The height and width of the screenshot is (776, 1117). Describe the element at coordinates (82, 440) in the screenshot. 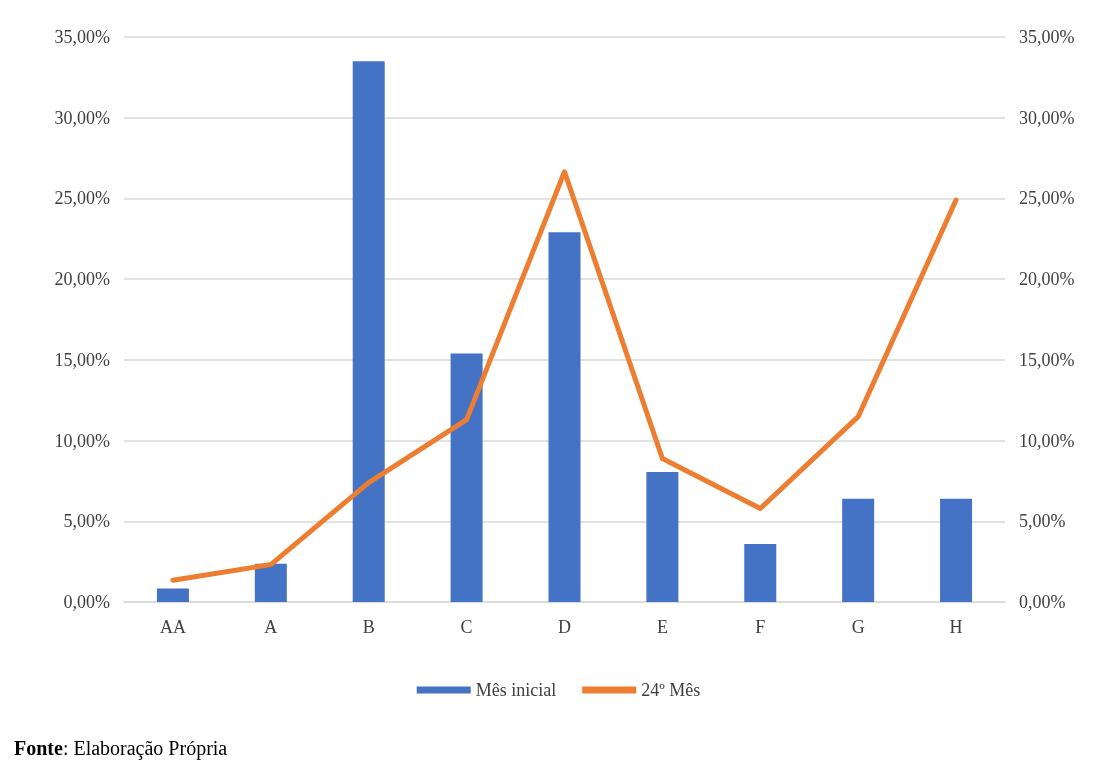

I see `y-tick-label: 10,00%` at that location.